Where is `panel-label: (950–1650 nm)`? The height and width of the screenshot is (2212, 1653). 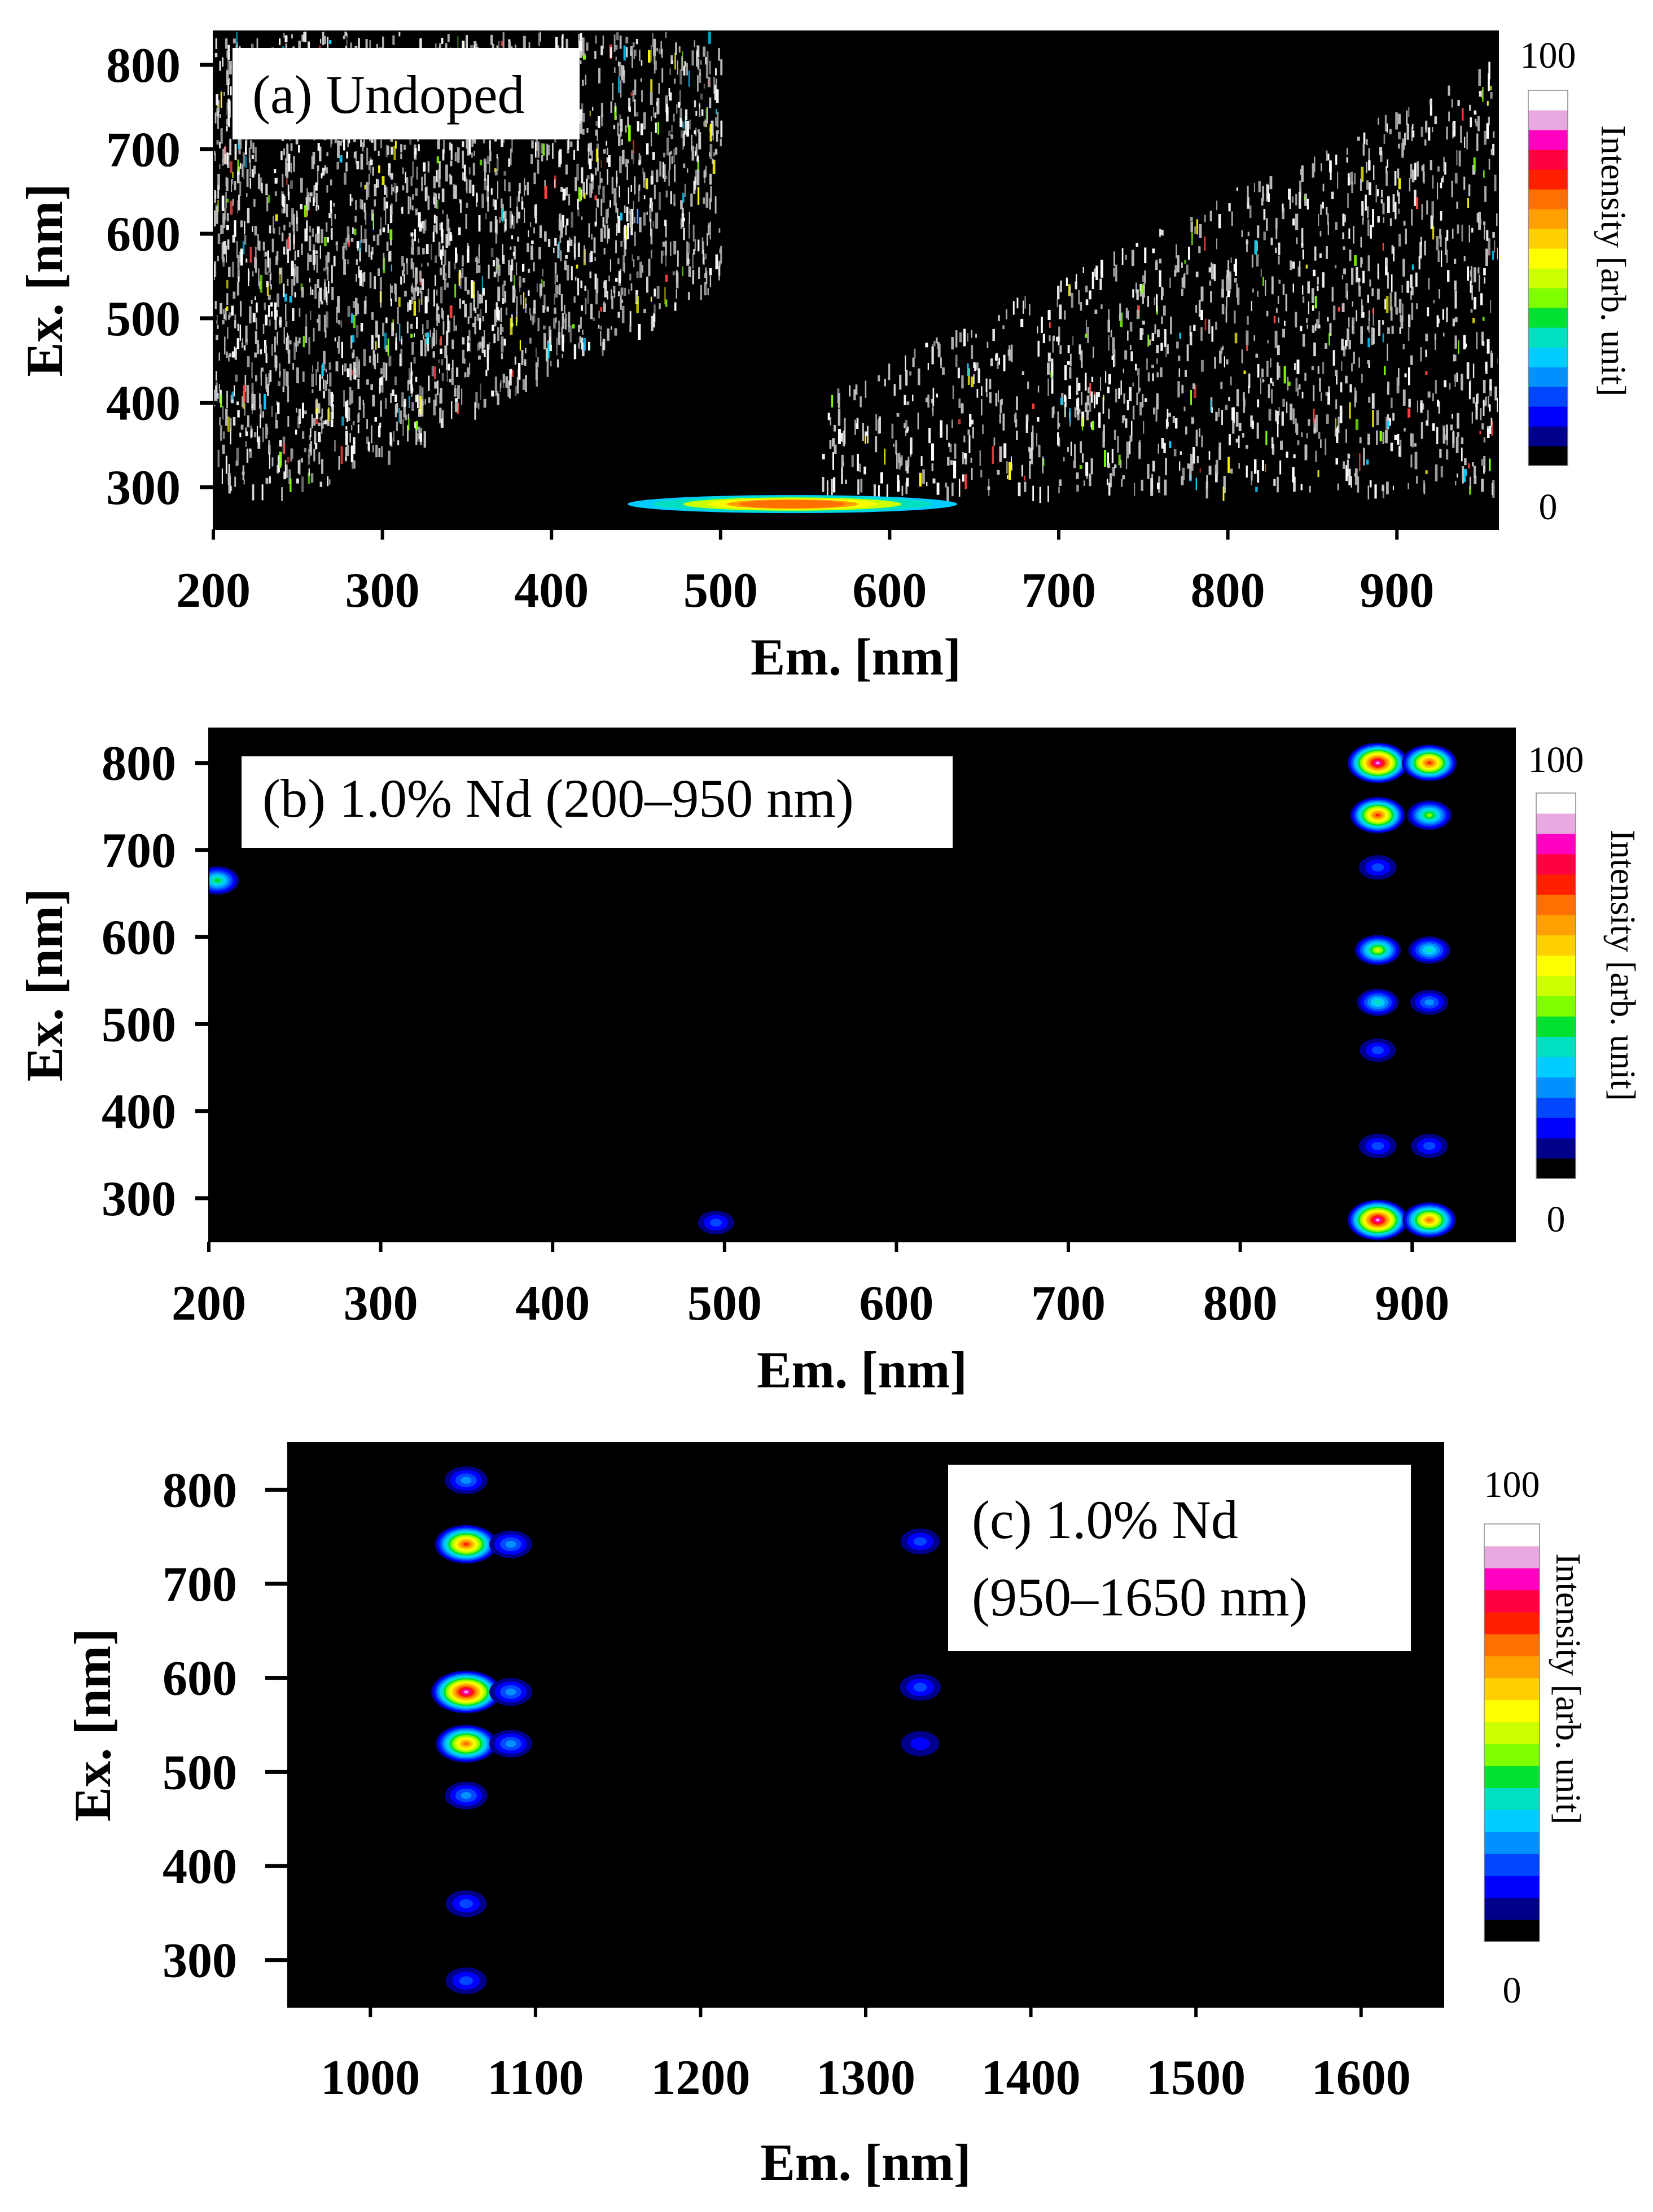
panel-label: (950–1650 nm) is located at coordinates (1140, 1597).